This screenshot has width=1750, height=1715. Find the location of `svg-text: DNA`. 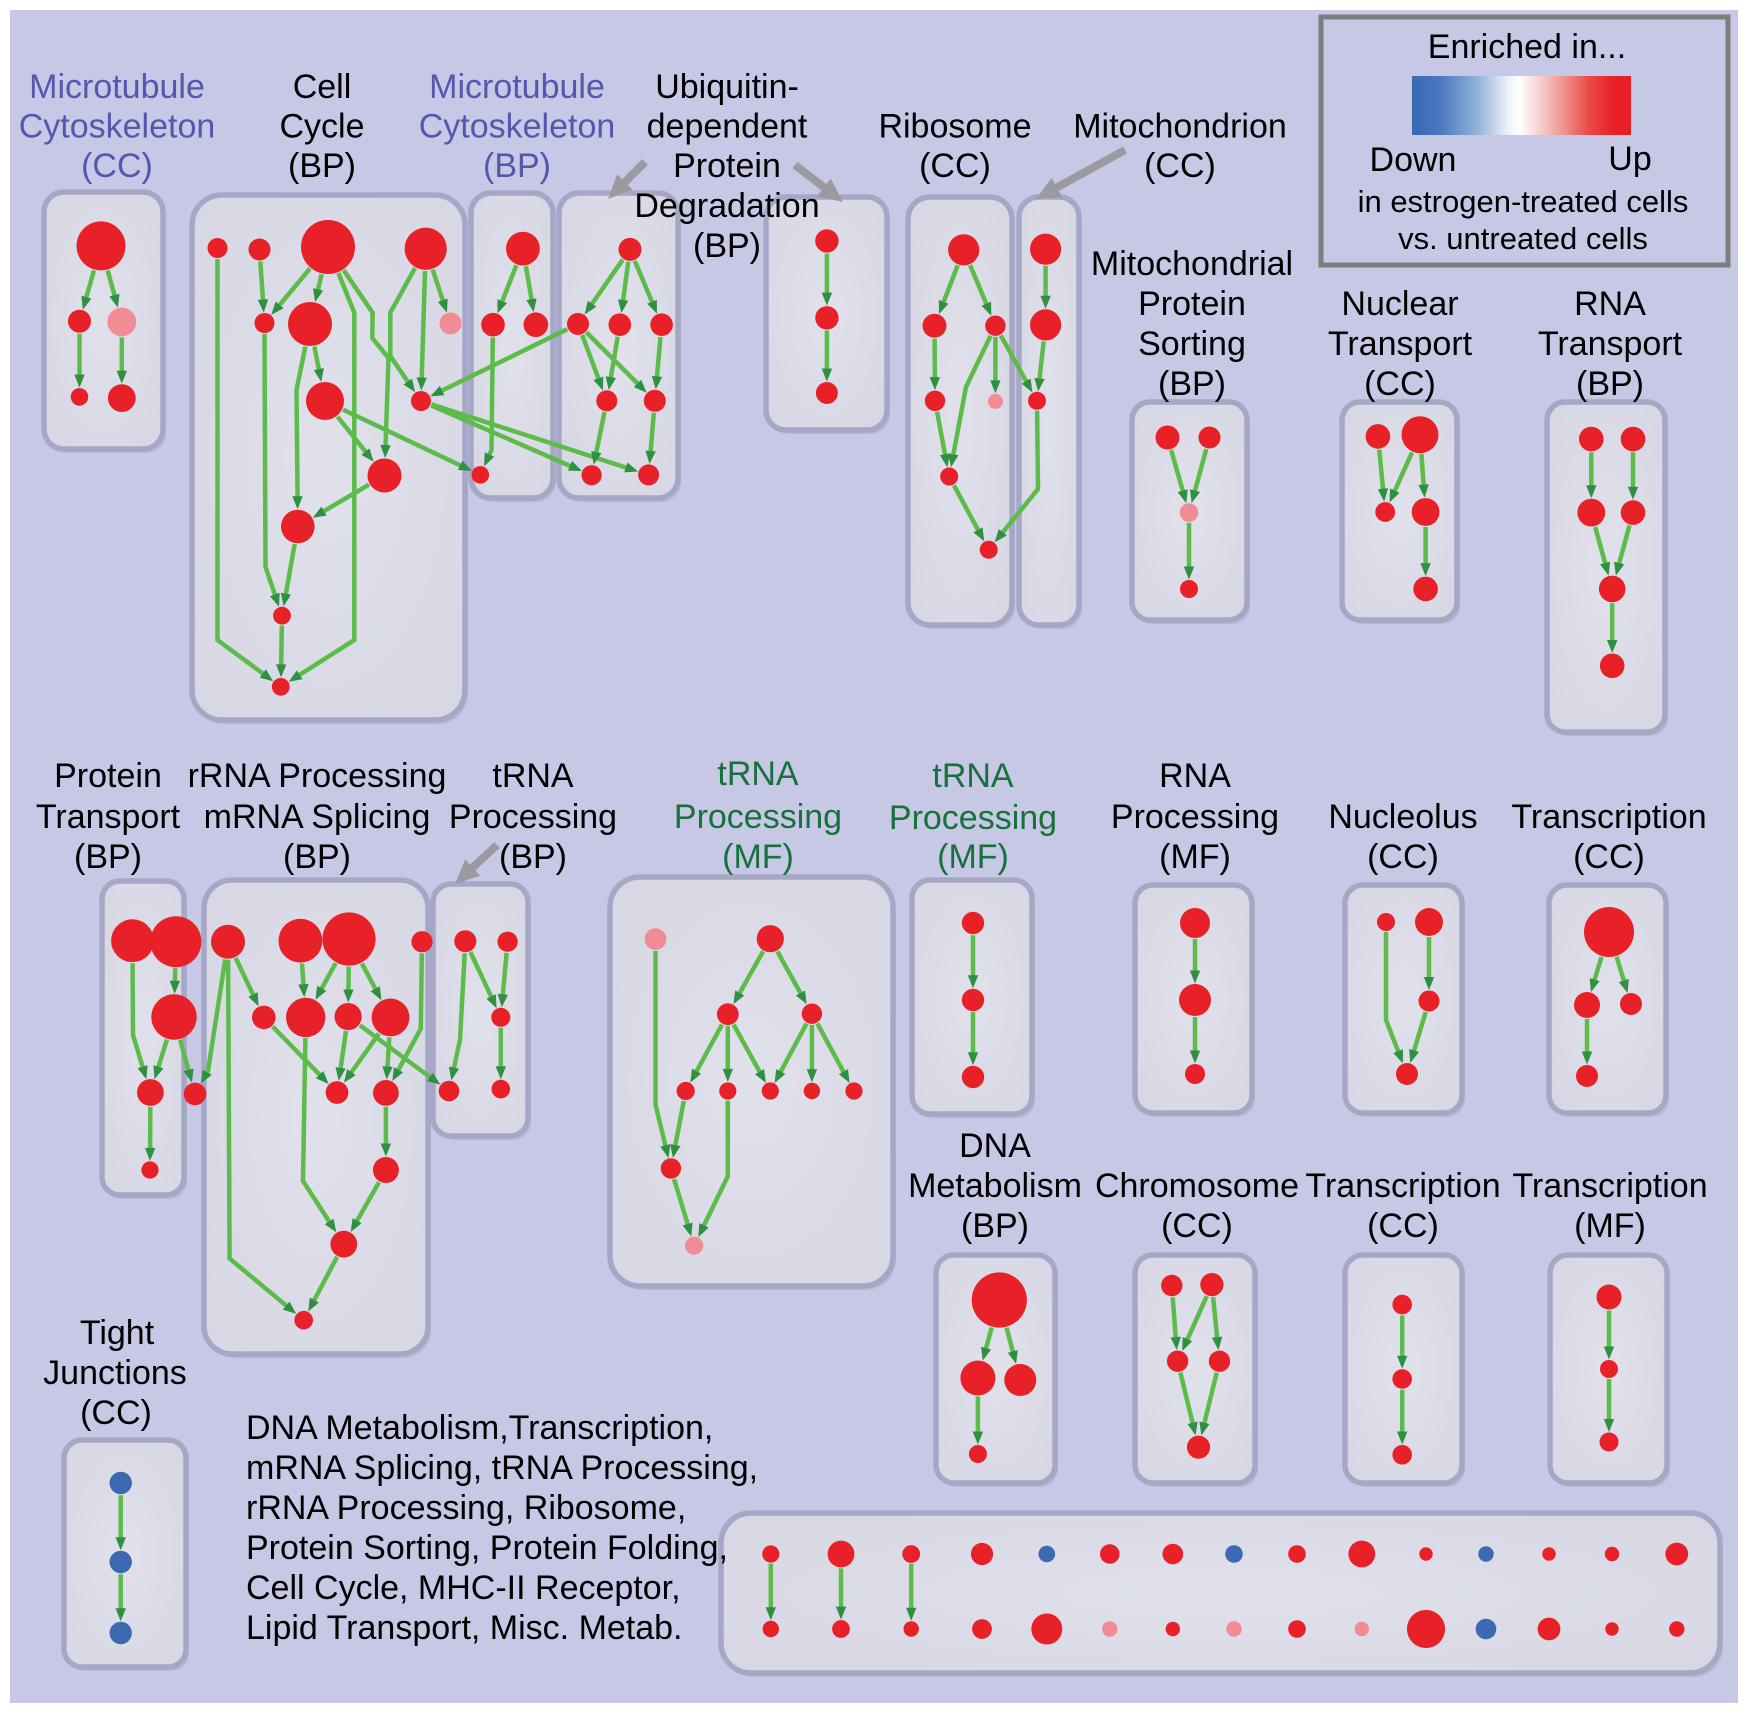

svg-text: DNA is located at coordinates (995, 1146).